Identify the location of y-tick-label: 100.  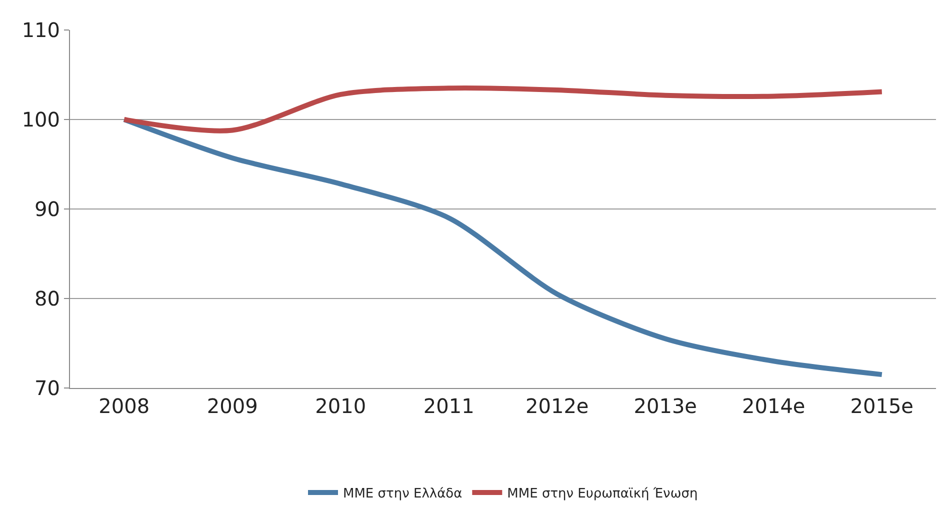
(41, 120).